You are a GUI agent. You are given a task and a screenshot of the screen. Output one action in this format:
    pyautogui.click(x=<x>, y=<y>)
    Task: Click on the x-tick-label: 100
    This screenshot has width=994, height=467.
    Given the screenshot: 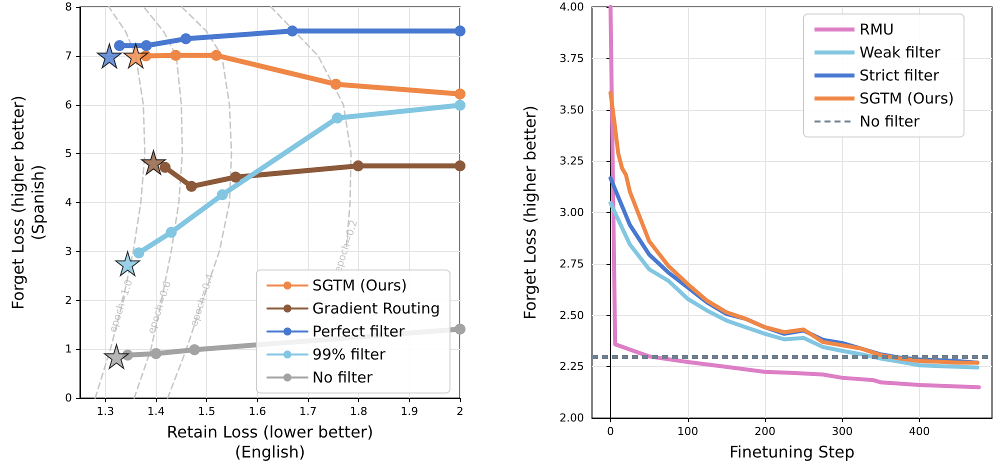 What is the action you would take?
    pyautogui.click(x=687, y=431)
    